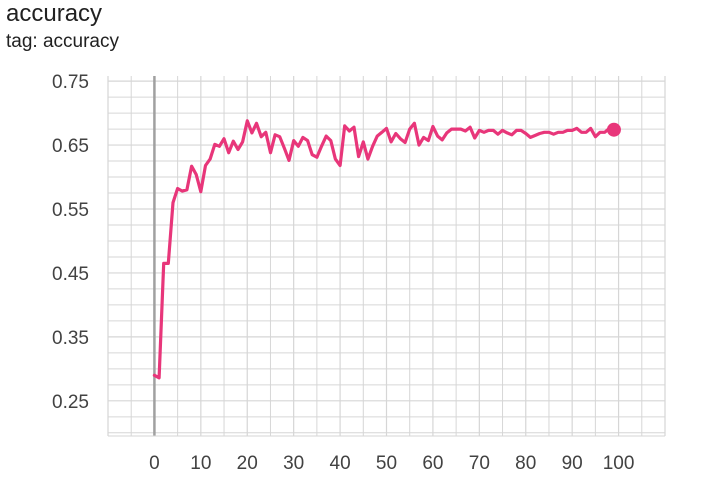 Image resolution: width=704 pixels, height=482 pixels. What do you see at coordinates (70, 274) in the screenshot?
I see `y-tick-label: 0.45` at bounding box center [70, 274].